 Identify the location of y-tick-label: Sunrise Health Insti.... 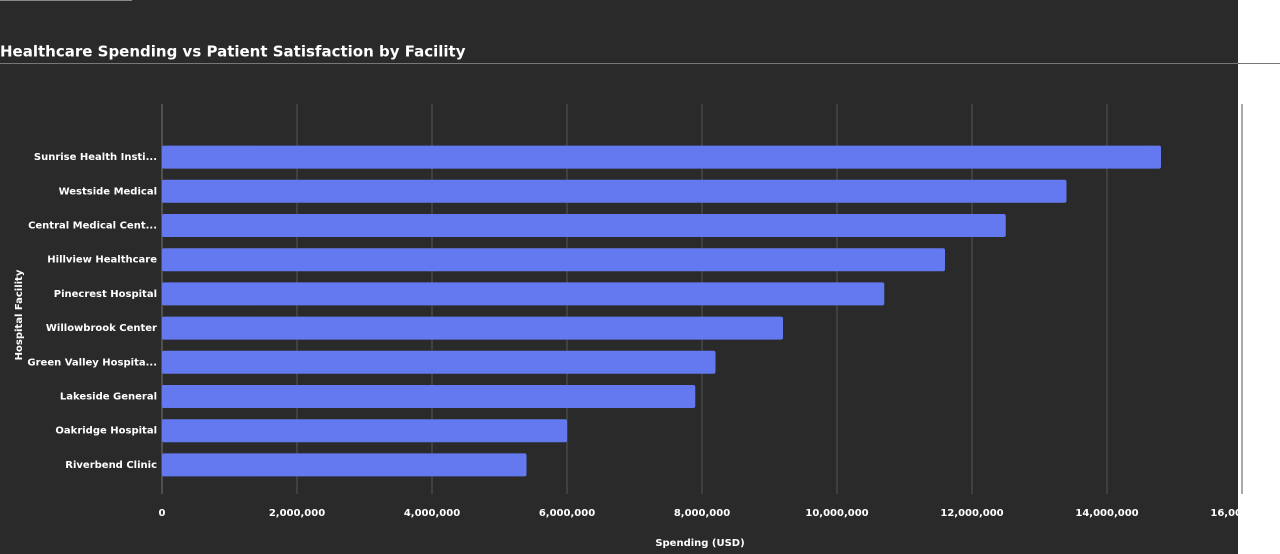
(95, 157).